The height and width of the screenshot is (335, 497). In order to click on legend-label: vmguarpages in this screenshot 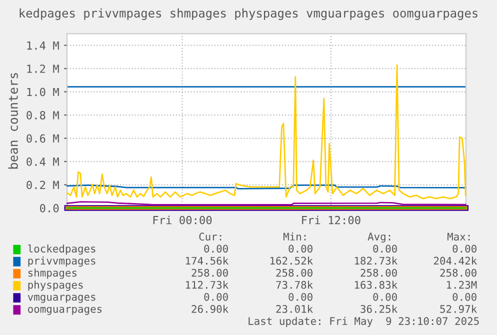, I will do `click(62, 298)`.